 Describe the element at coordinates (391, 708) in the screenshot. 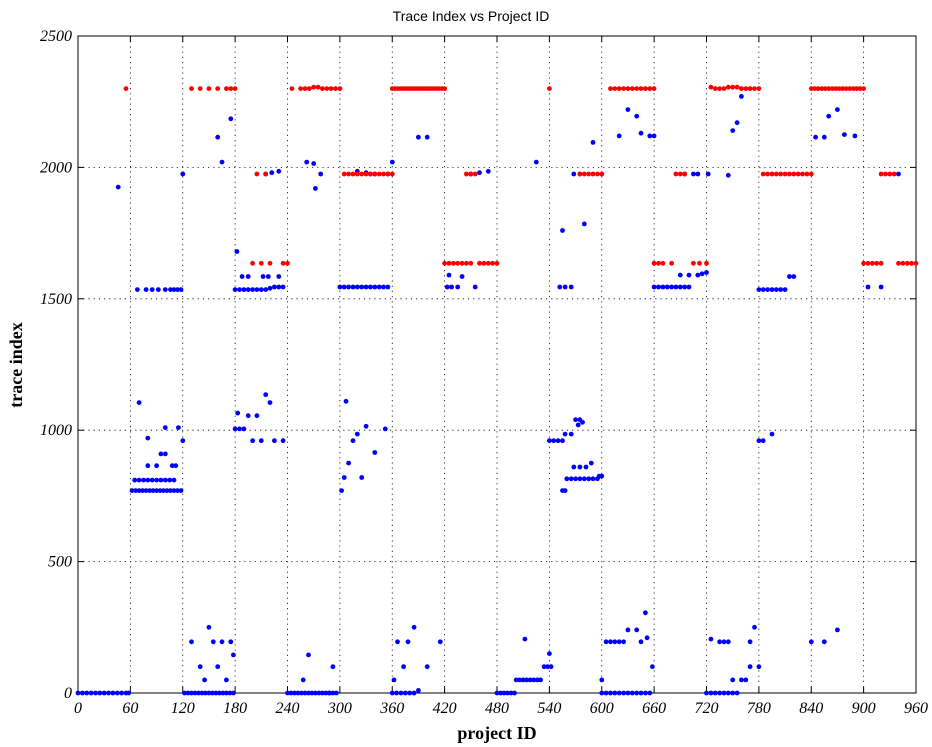

I see `x-tick-label: 360` at that location.